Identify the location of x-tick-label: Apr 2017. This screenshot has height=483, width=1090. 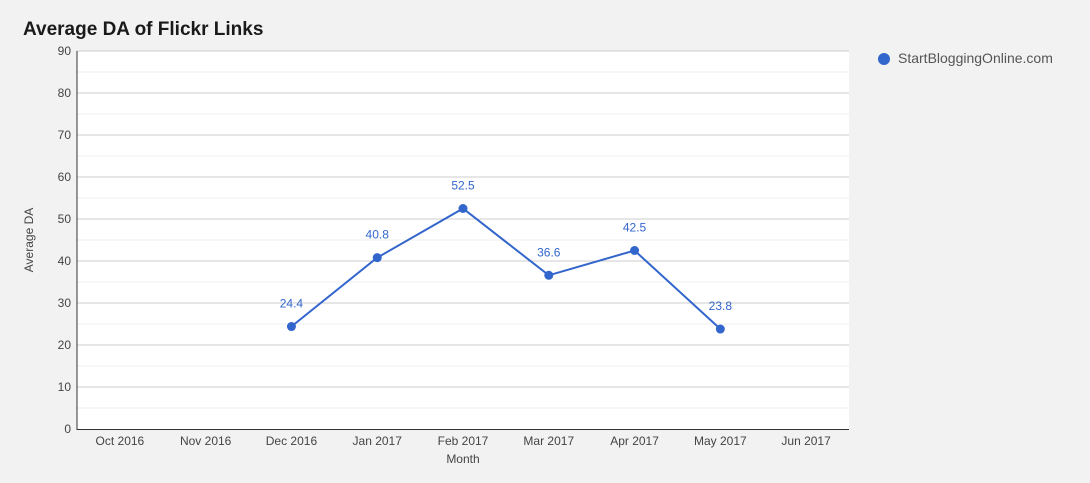
(634, 441).